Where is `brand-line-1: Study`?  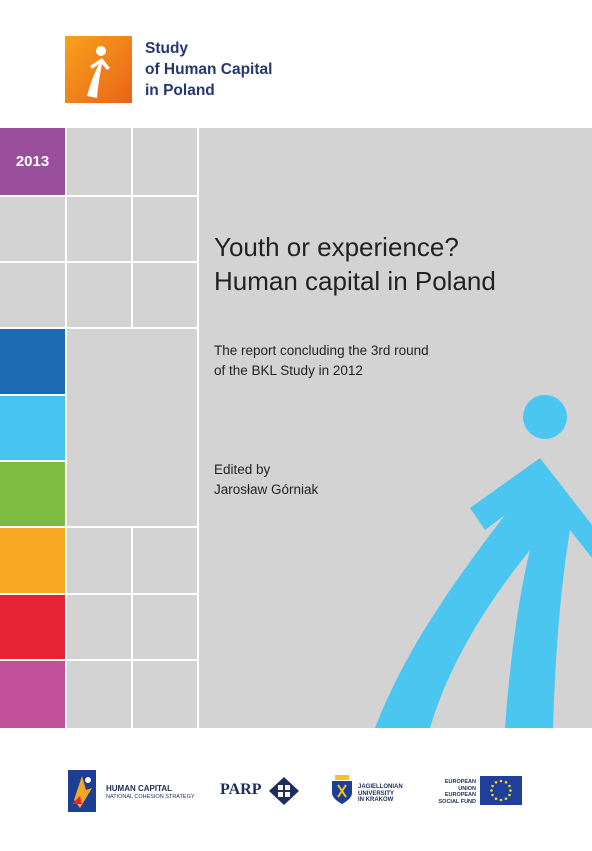
brand-line-1: Study is located at coordinates (167, 48).